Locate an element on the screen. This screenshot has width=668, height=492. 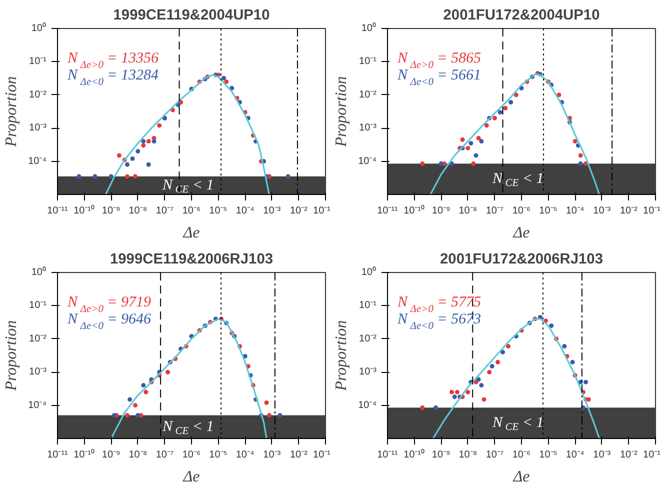
chart-title: 2001FU172&2006RJ103 is located at coordinates (521, 260).